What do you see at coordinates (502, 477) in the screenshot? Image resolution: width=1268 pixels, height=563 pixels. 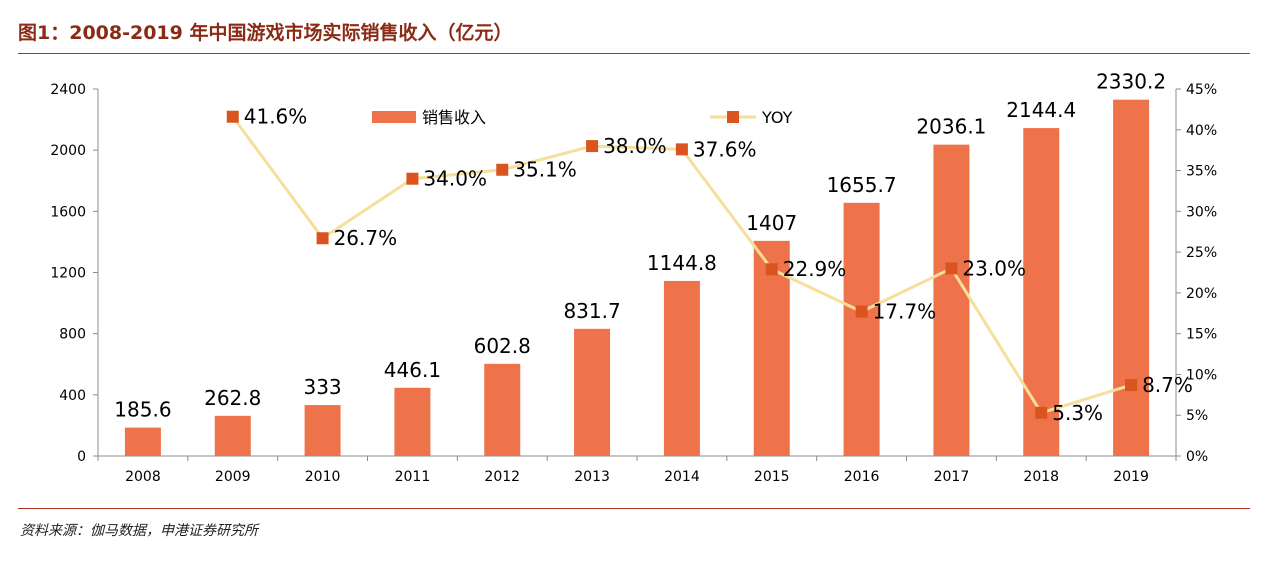 I see `x-tick-label: 2012` at bounding box center [502, 477].